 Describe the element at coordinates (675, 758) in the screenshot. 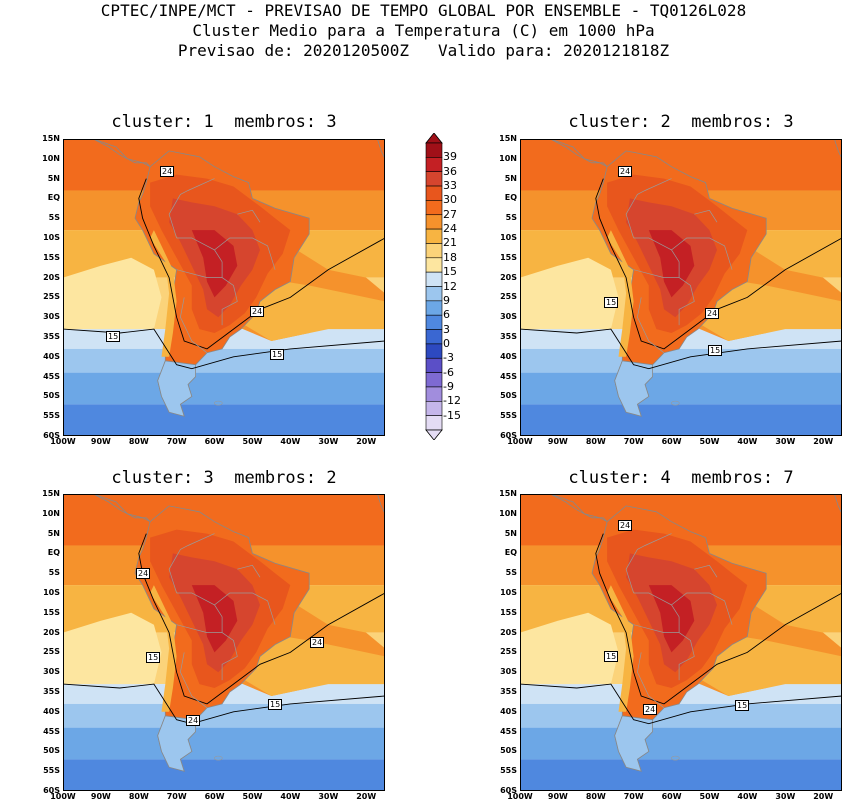

I see `falkland-islands` at that location.